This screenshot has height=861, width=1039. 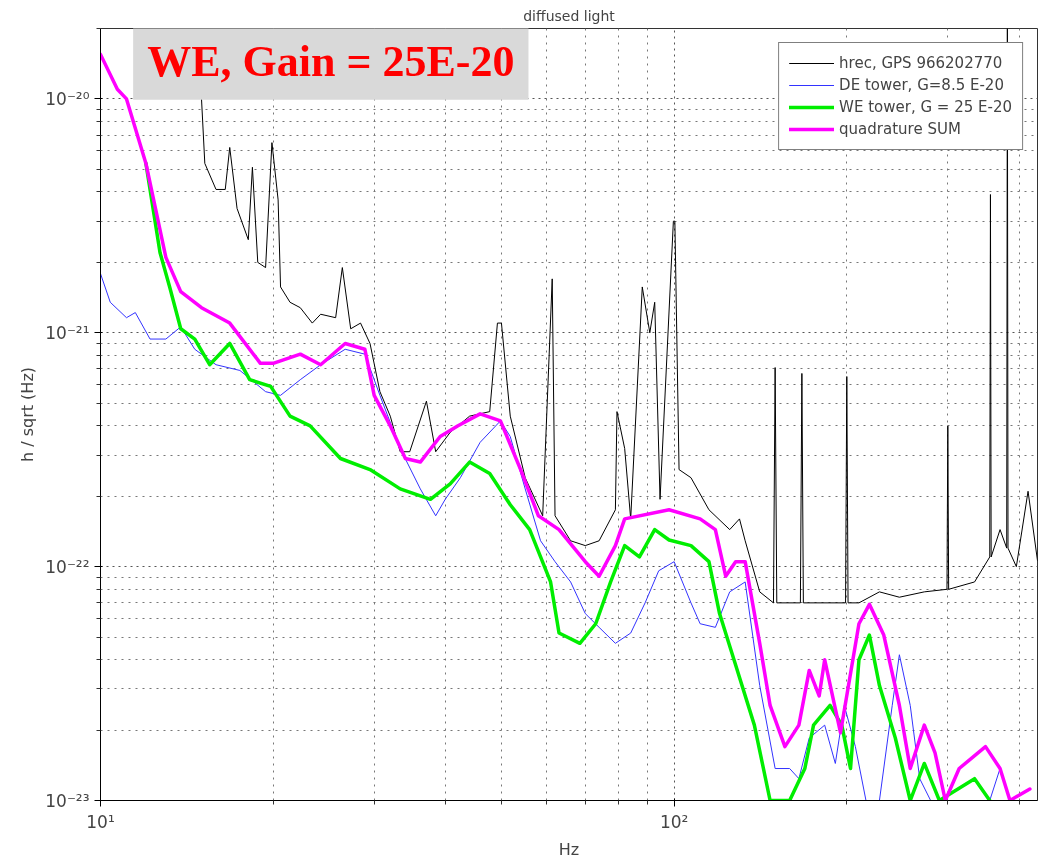 What do you see at coordinates (569, 849) in the screenshot?
I see `x-axis-title: Hz` at bounding box center [569, 849].